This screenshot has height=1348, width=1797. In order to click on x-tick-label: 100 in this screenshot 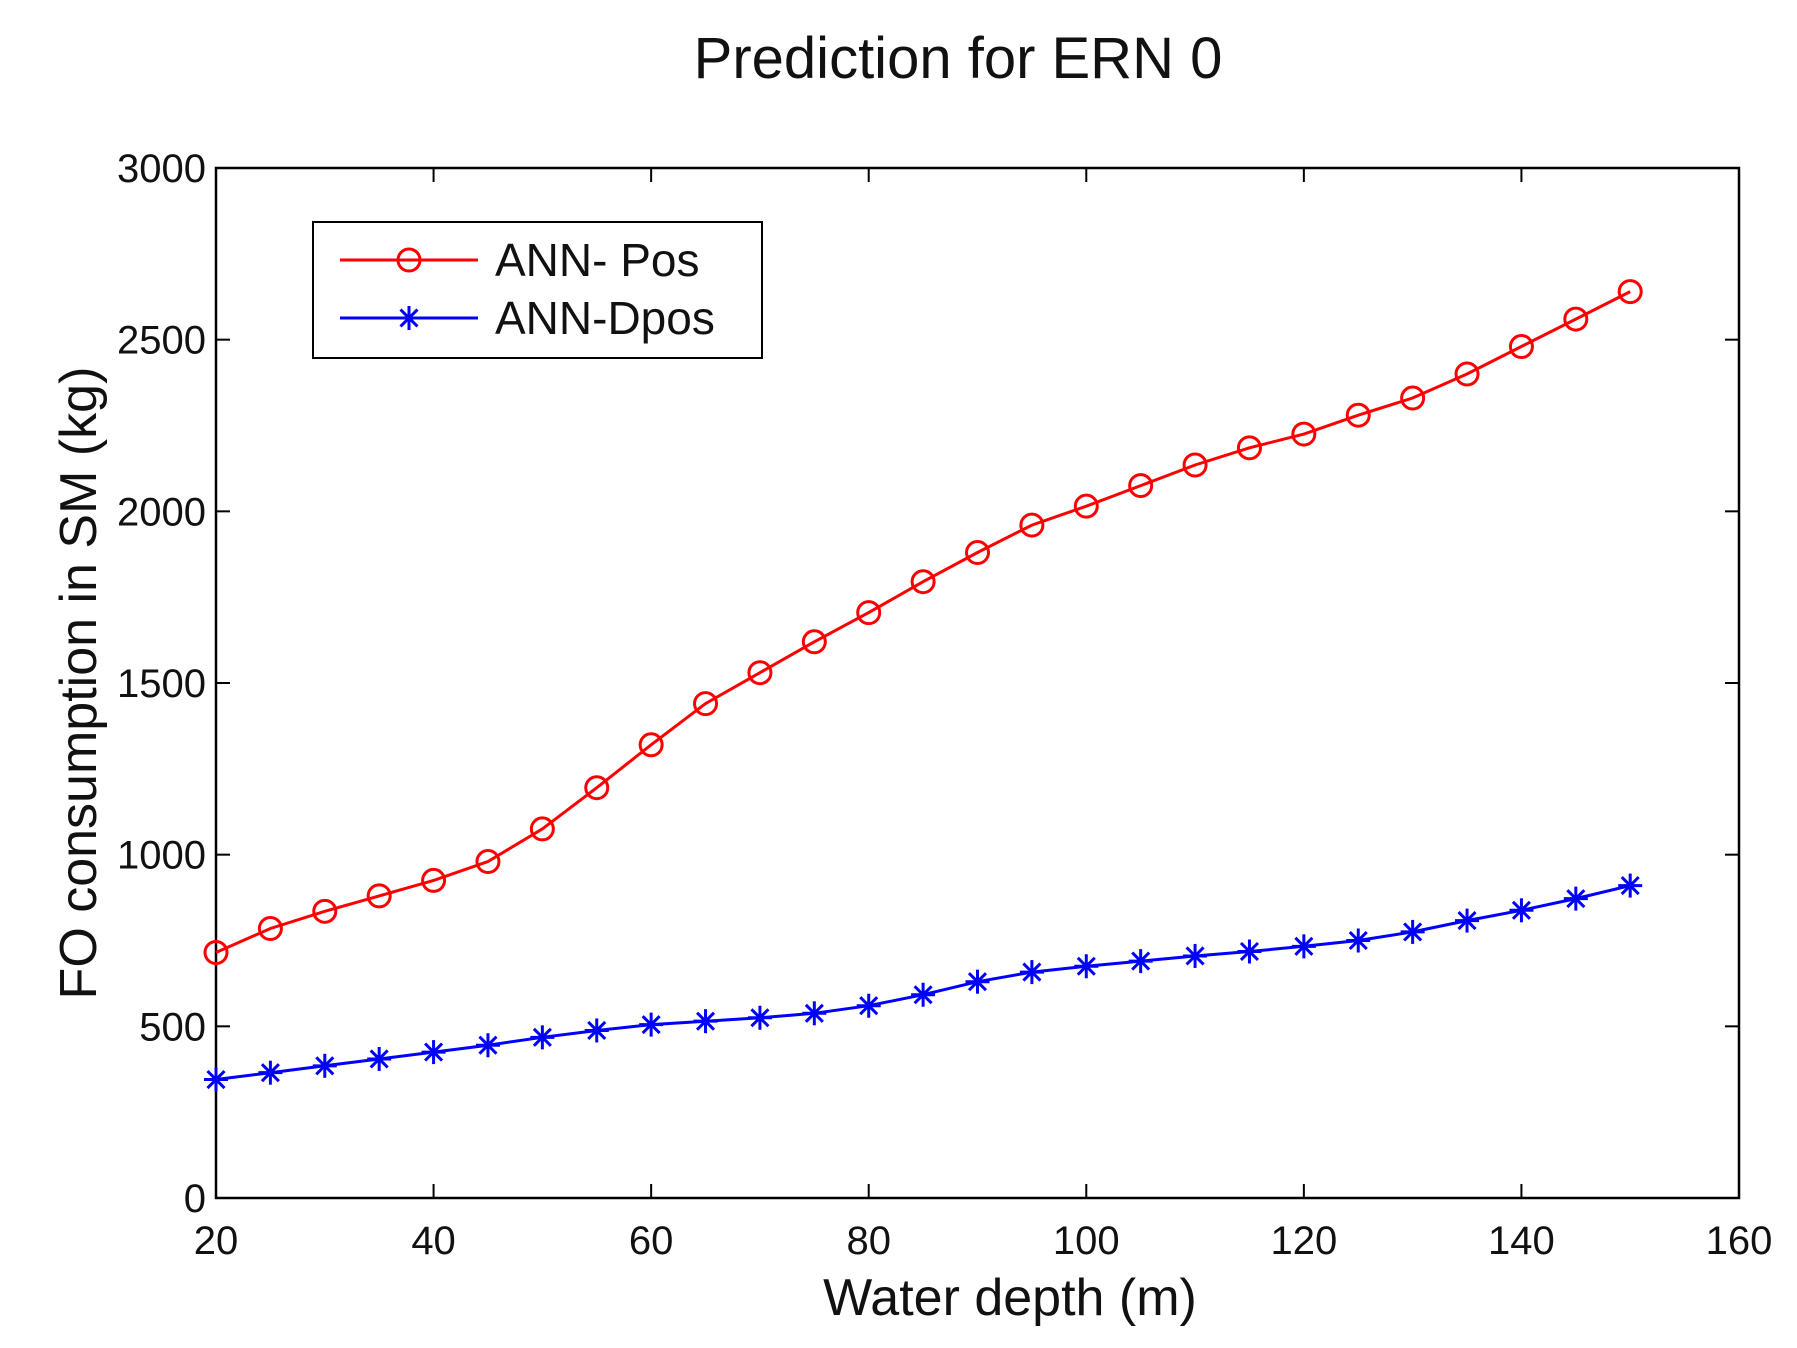, I will do `click(1086, 1241)`.